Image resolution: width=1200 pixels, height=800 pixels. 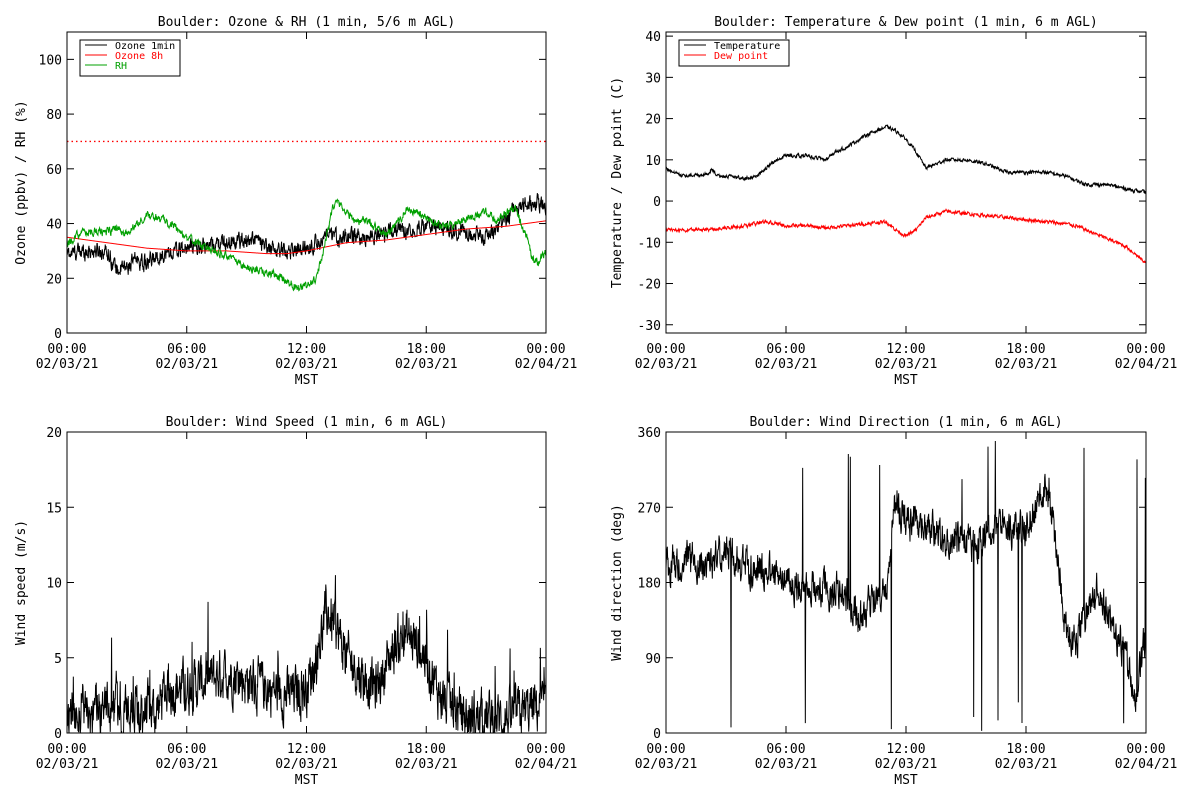 I want to click on y-tick-label: 80, so click(x=54, y=115).